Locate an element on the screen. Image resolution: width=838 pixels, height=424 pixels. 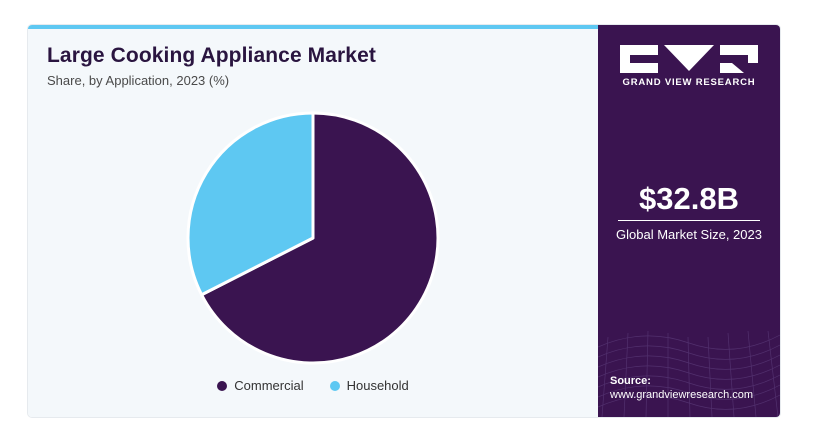
legend-item-household: Household is located at coordinates (369, 385).